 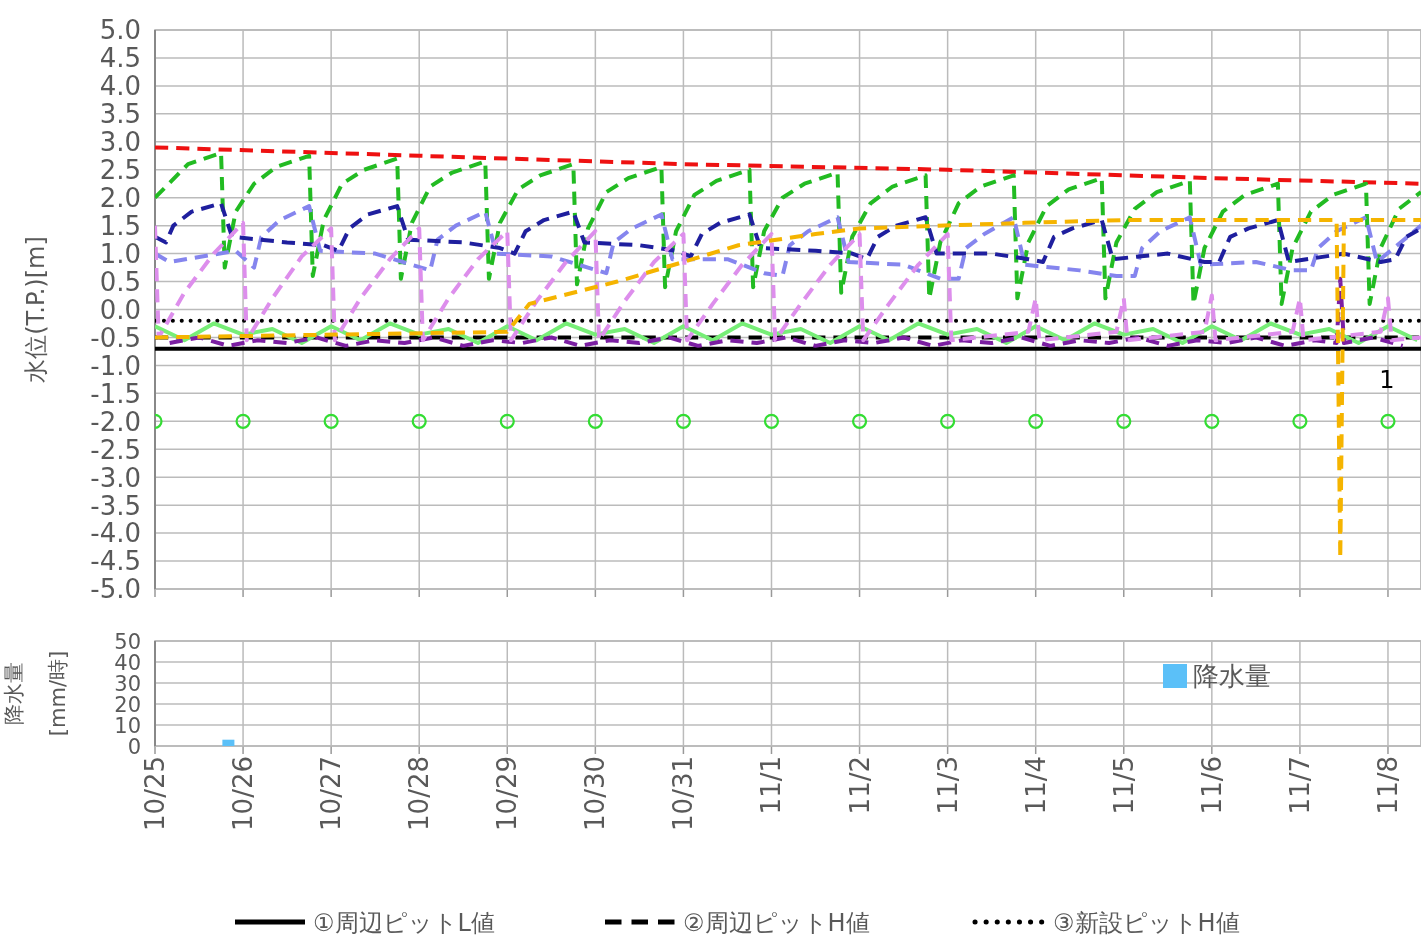 What do you see at coordinates (947, 785) in the screenshot?
I see `x-tick-label: 11/3` at bounding box center [947, 785].